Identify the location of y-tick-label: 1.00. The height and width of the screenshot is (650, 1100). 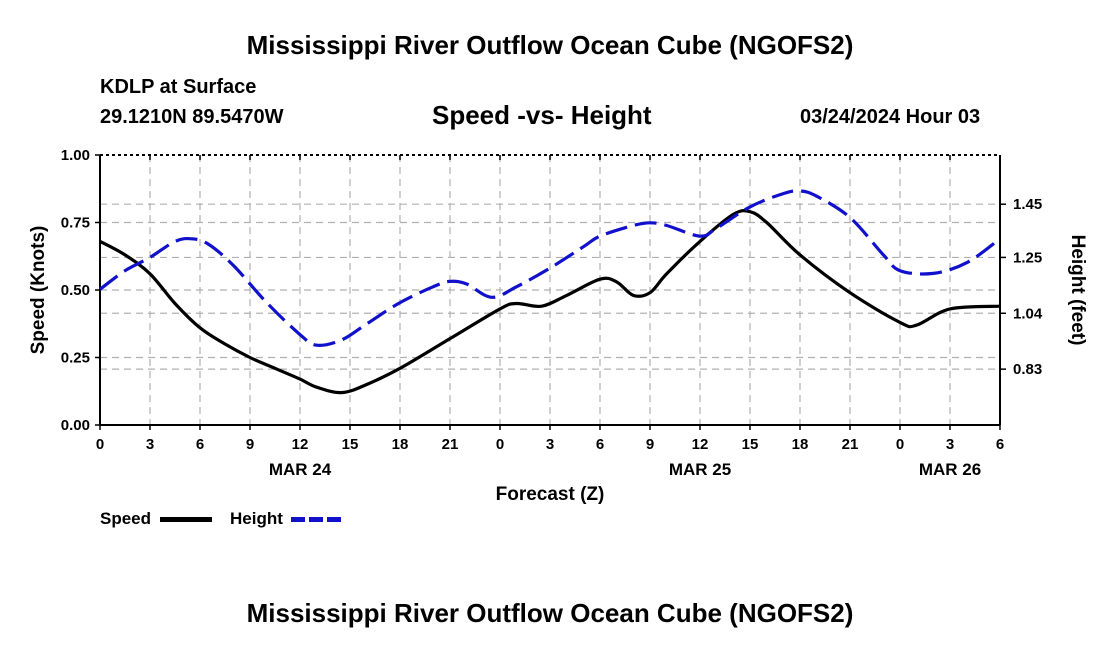
(75, 155).